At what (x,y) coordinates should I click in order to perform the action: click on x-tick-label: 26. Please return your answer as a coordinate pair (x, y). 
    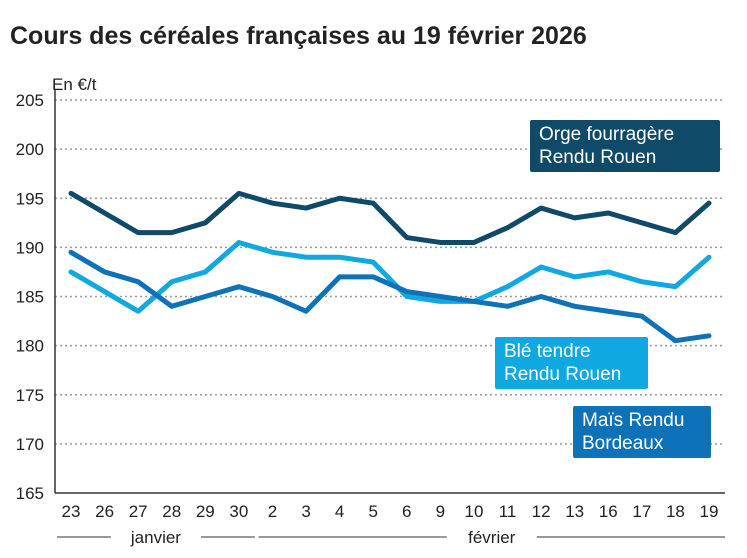
    Looking at the image, I should click on (104, 511).